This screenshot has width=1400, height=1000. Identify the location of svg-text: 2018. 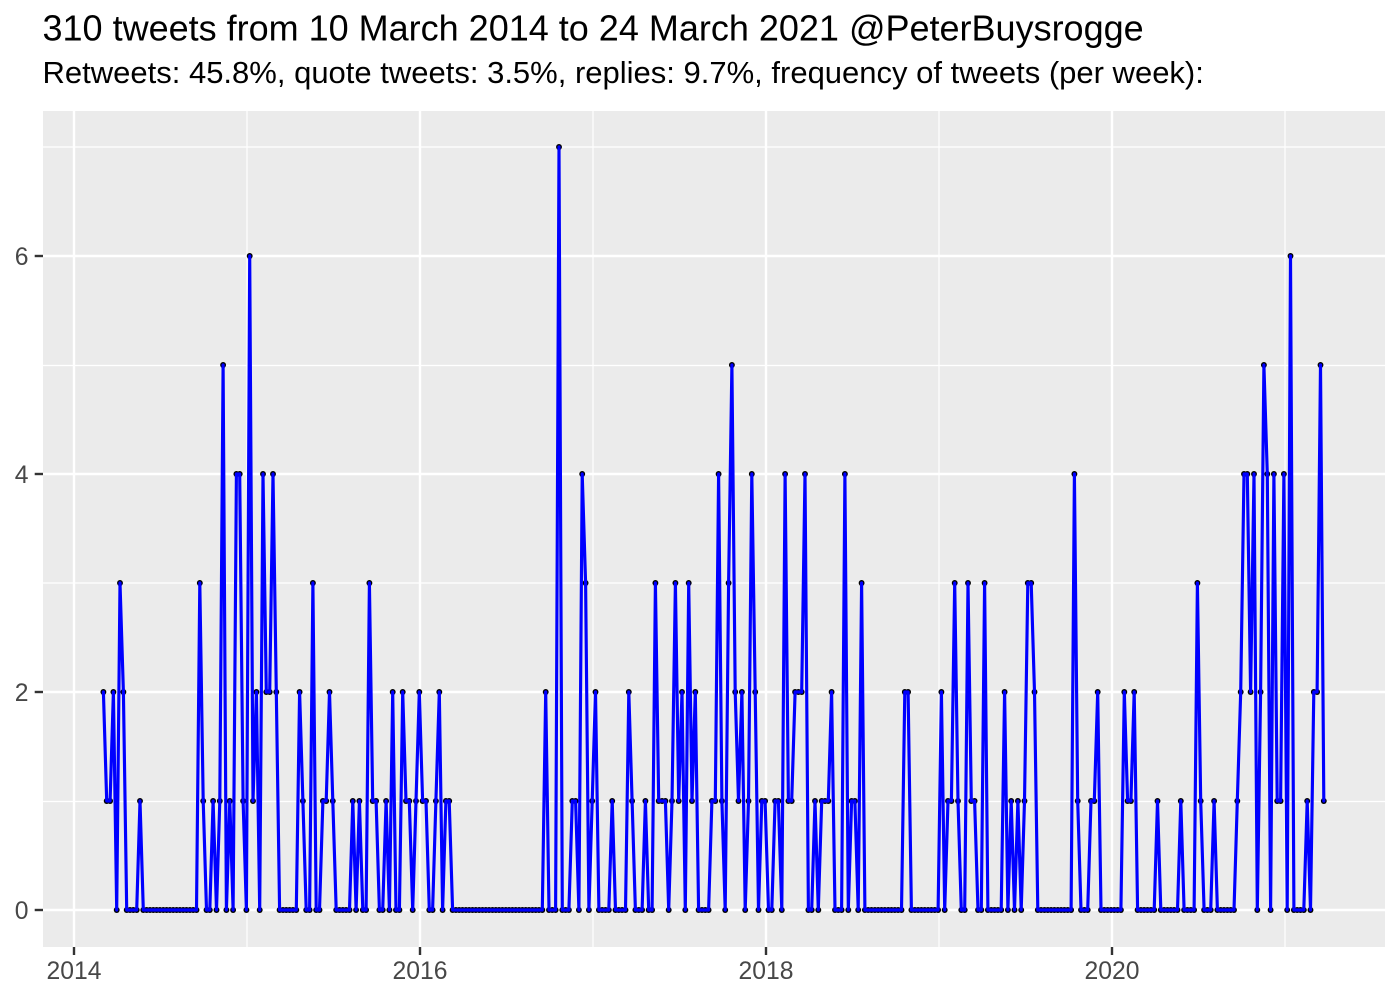
(766, 971).